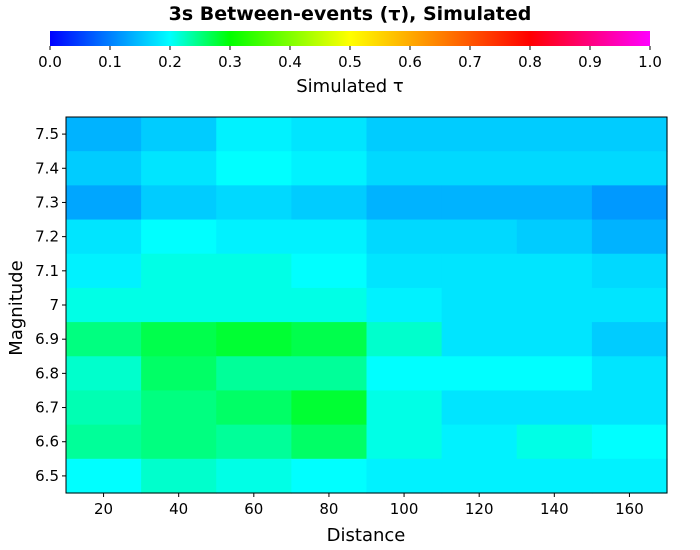  I want to click on y-axis-ticks: 6.5 6.6 6.7 6.8 6.9 7 7.1 7.2 7.3 7.4 7.5, so click(50, 305).